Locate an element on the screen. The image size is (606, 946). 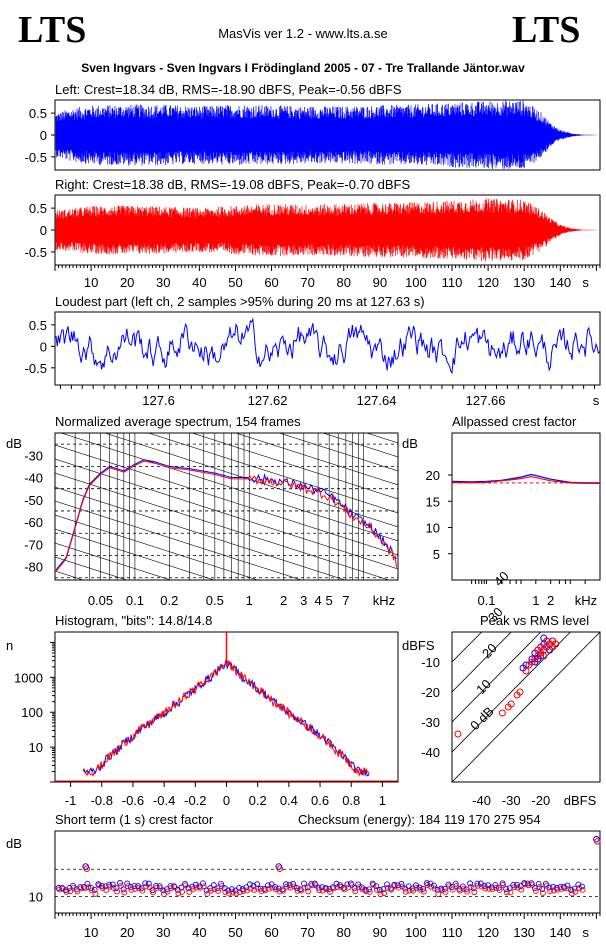
spectrum-xunit: kHz is located at coordinates (384, 600).